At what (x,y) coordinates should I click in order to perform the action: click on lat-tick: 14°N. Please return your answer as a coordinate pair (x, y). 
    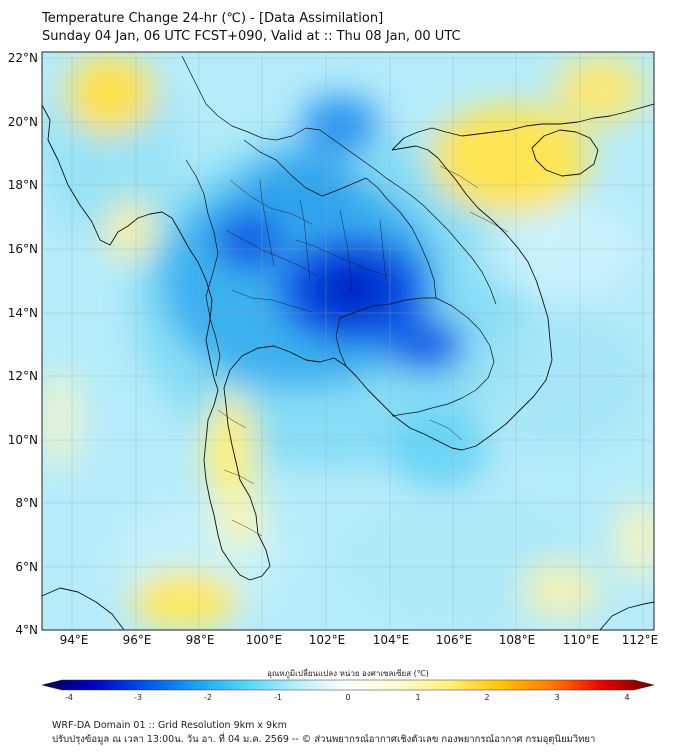
    Looking at the image, I should click on (23, 313).